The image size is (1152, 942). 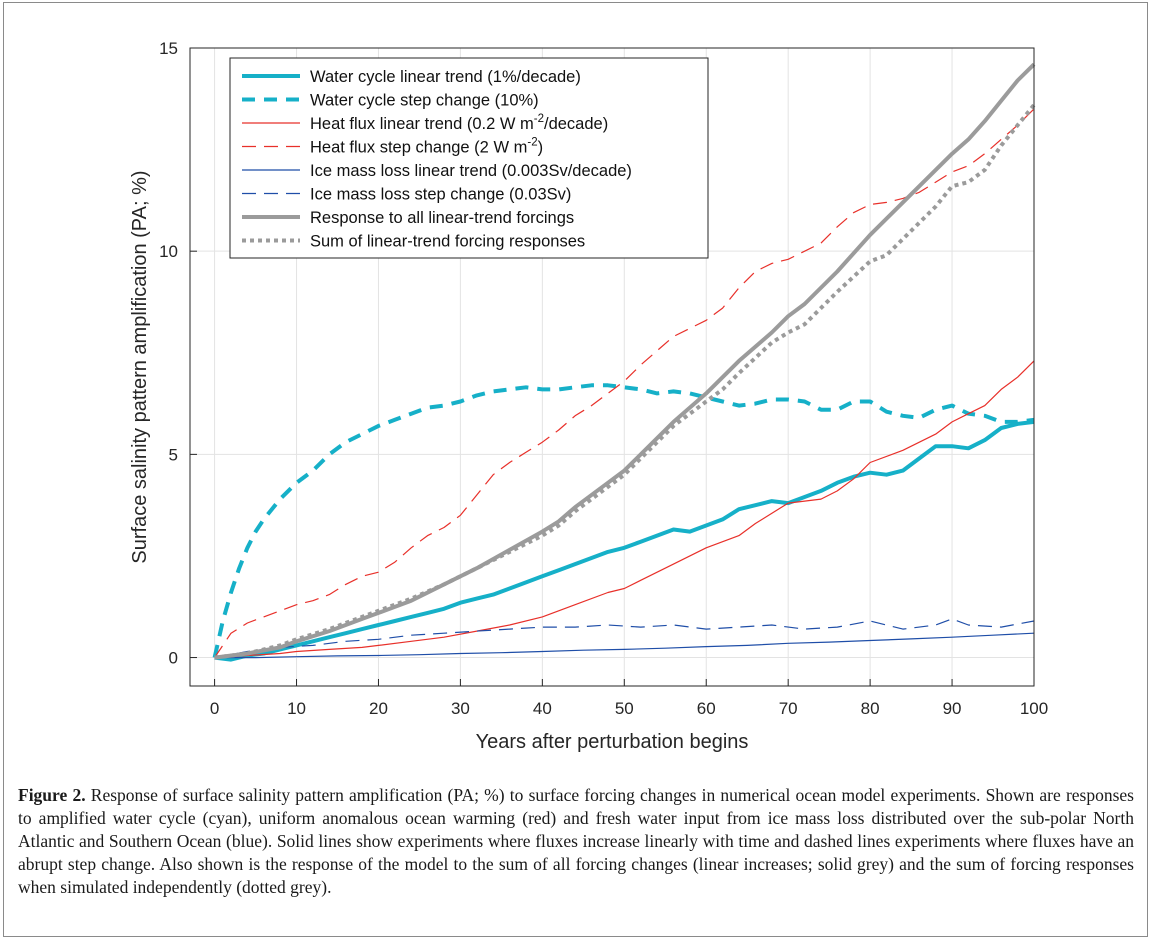 I want to click on x-tick-label: 20, so click(x=378, y=708).